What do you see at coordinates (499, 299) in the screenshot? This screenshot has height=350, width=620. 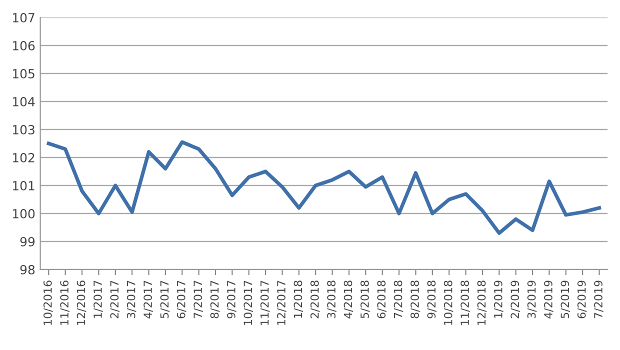 I see `x-tick-label: 1/2019` at bounding box center [499, 299].